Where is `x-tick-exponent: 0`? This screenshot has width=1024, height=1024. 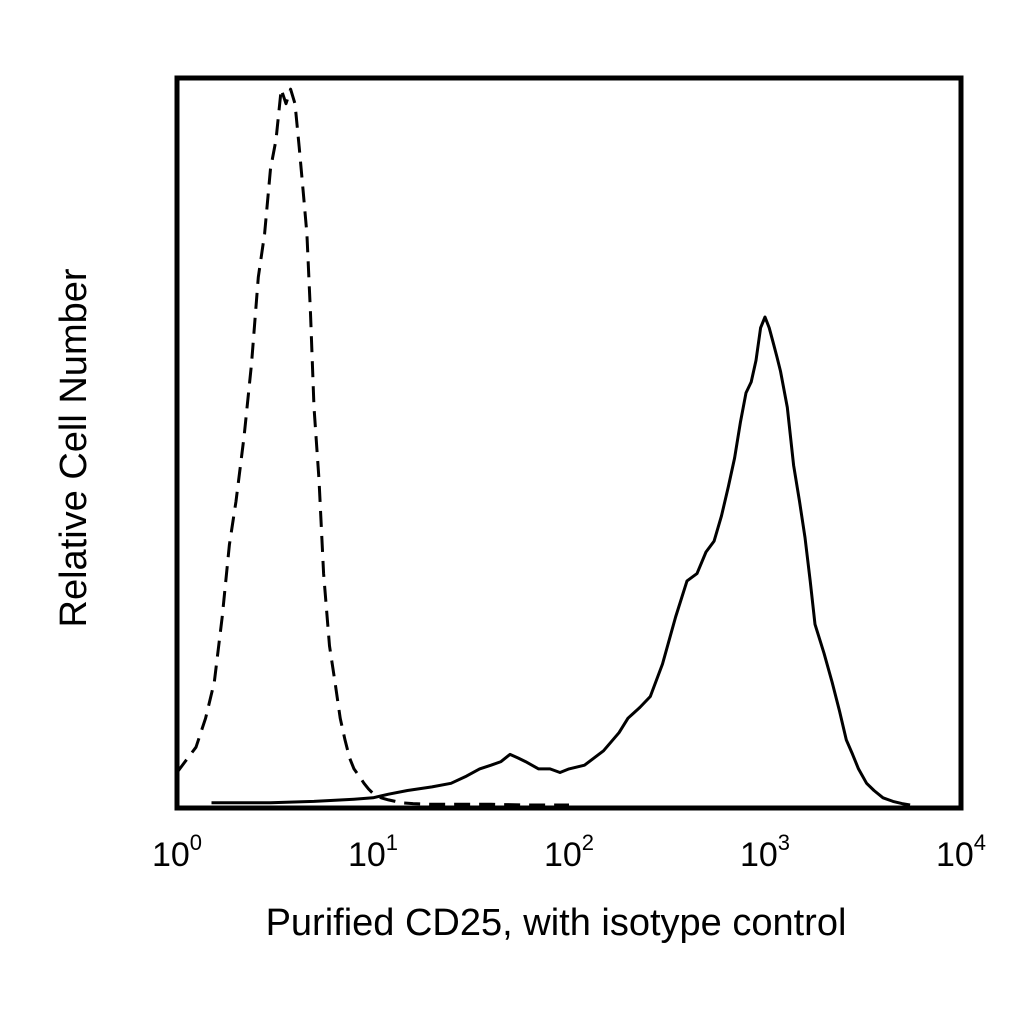 x-tick-exponent: 0 is located at coordinates (196, 842).